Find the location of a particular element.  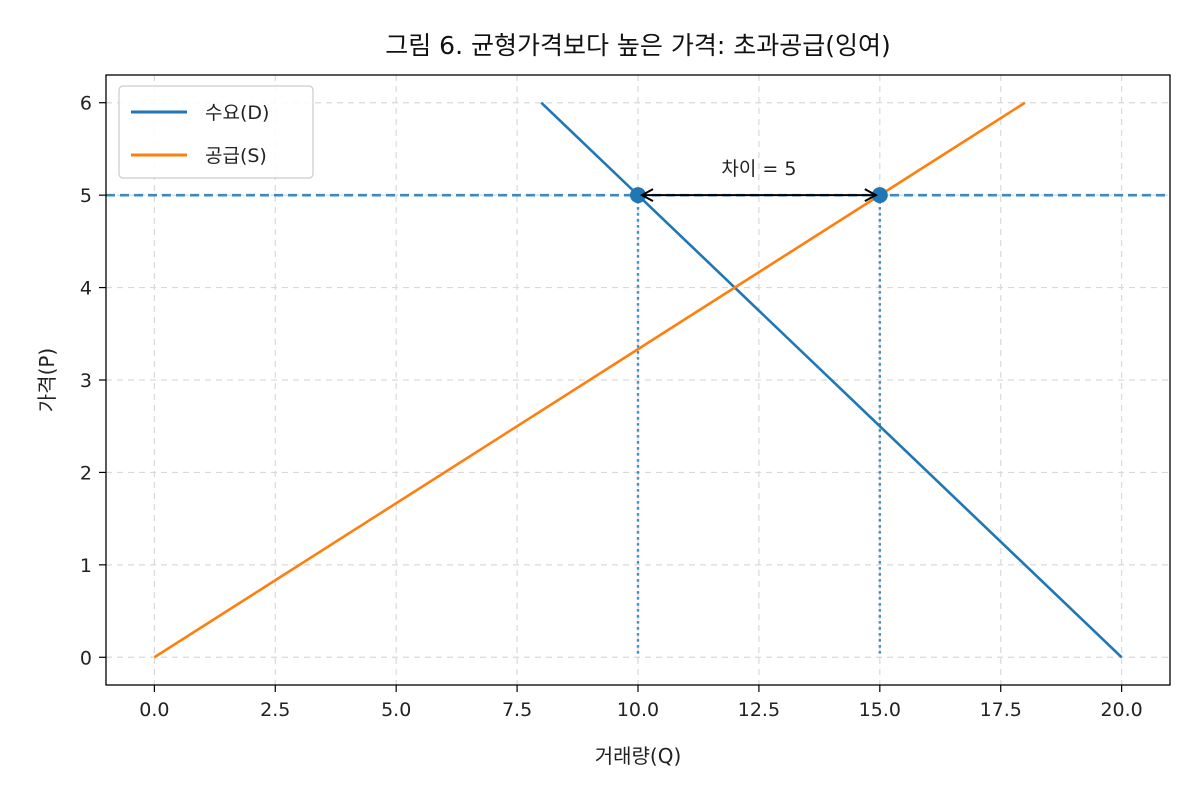

difference-arrow-head-right is located at coordinates (871, 195).